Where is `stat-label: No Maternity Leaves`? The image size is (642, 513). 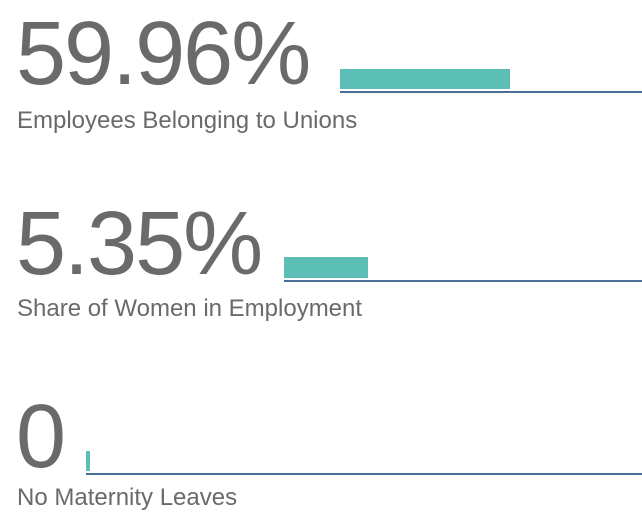 stat-label: No Maternity Leaves is located at coordinates (127, 497).